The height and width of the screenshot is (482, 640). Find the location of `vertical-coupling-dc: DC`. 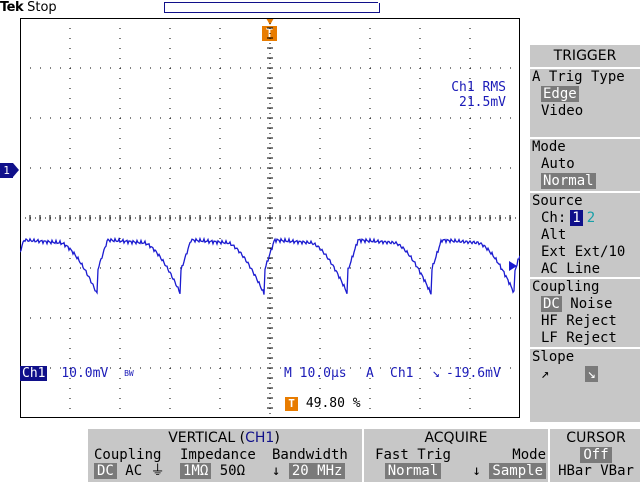

vertical-coupling-dc: DC is located at coordinates (105, 471).